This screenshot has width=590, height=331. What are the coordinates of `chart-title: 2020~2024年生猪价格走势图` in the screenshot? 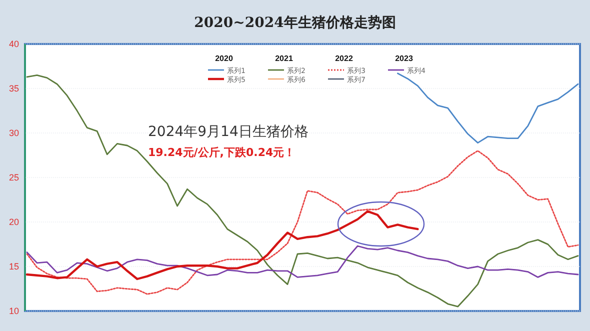 It's located at (295, 23).